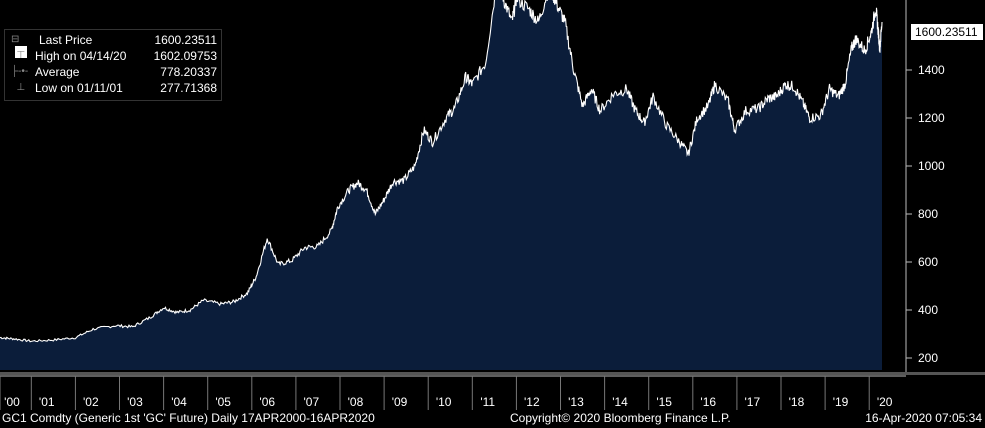  What do you see at coordinates (797, 402) in the screenshot?
I see `x-tick-label: '18` at bounding box center [797, 402].